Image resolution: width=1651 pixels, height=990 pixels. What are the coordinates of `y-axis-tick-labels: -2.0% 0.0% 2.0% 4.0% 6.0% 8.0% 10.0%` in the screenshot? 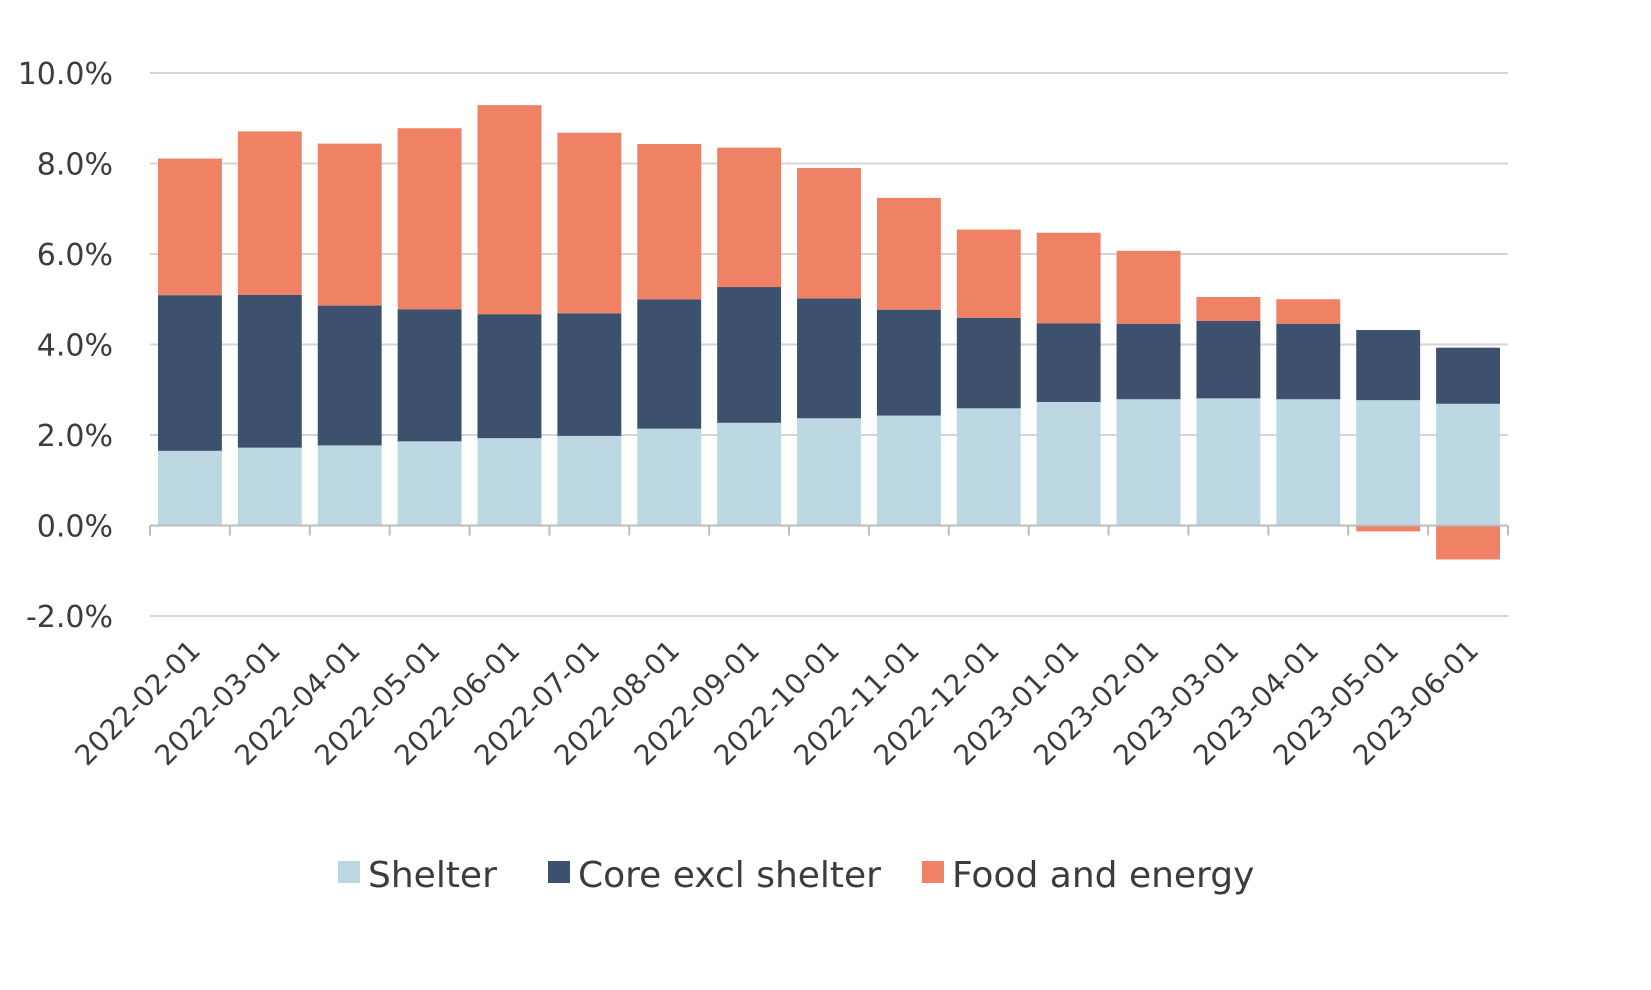 It's located at (65, 346).